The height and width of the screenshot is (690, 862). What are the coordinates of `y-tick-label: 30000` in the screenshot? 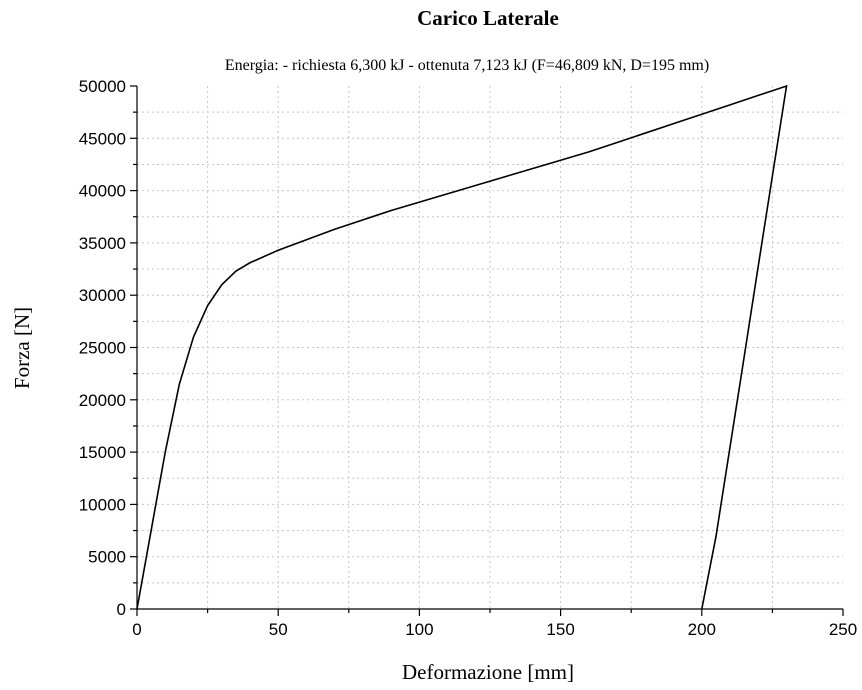 It's located at (102, 295).